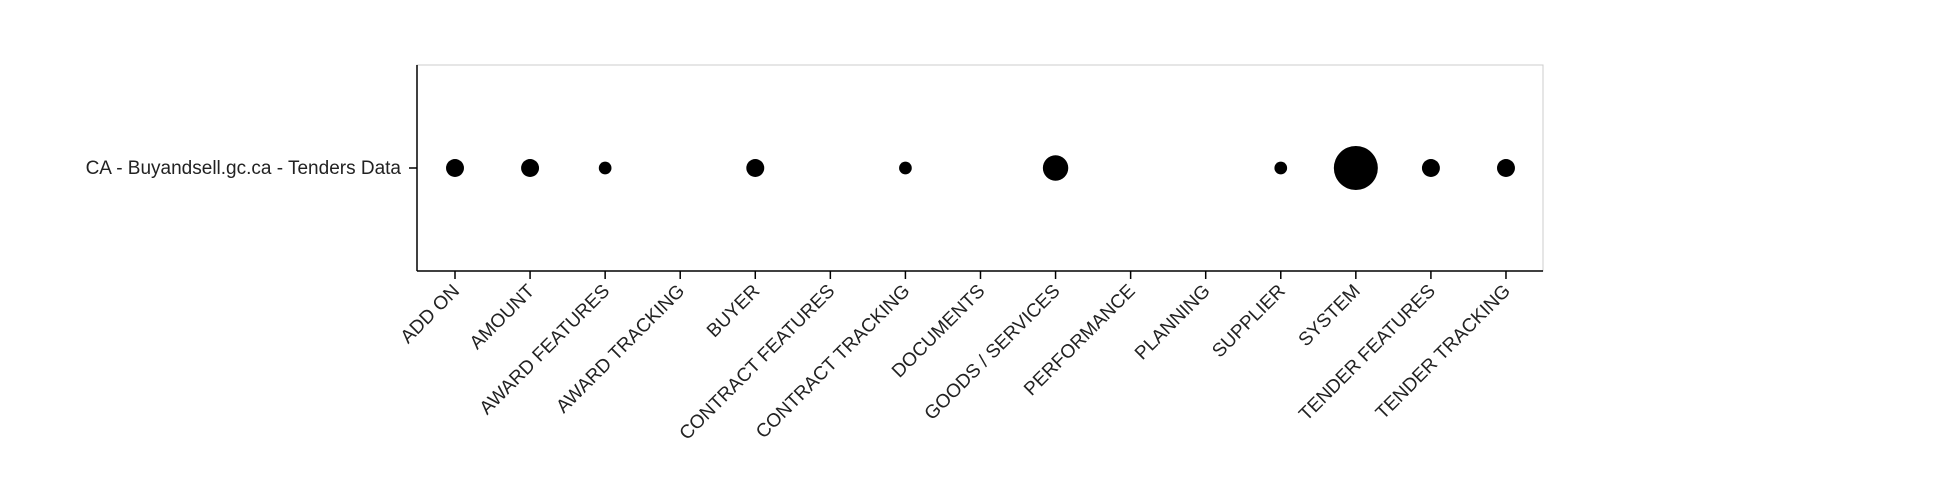 This screenshot has height=486, width=1945. I want to click on x-tick-label: SUPPLIER, so click(1248, 321).